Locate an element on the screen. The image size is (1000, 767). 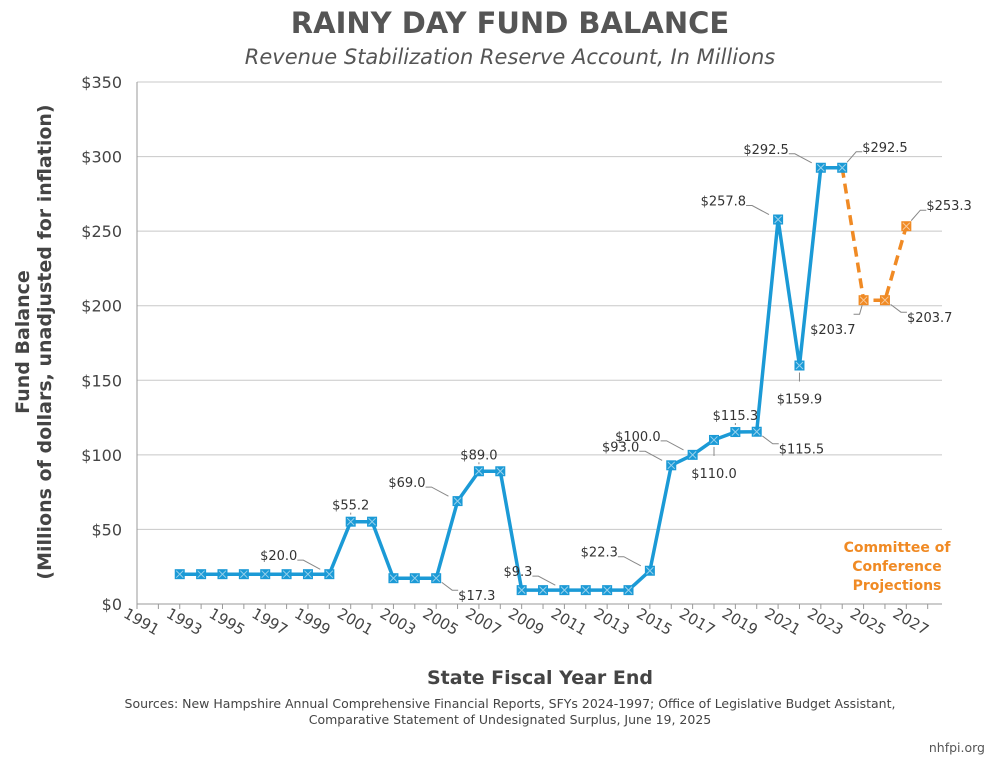
data-label: $203.7 is located at coordinates (921, 314).